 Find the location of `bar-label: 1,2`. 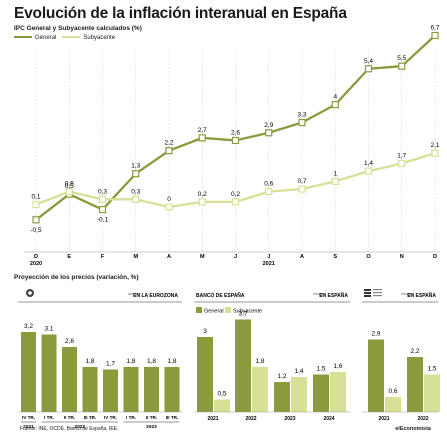

bar-label: 1,2 is located at coordinates (281, 376).